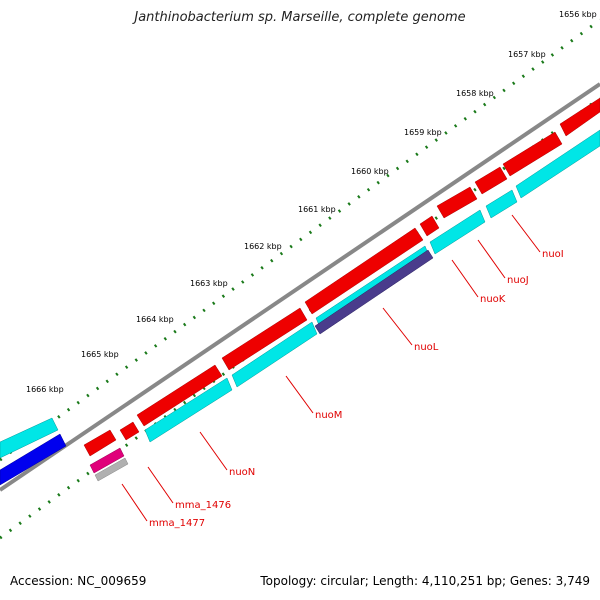 The width and height of the screenshot is (600, 600). Describe the element at coordinates (242, 472) in the screenshot. I see `gene-label-nuoN: nuoN` at that location.